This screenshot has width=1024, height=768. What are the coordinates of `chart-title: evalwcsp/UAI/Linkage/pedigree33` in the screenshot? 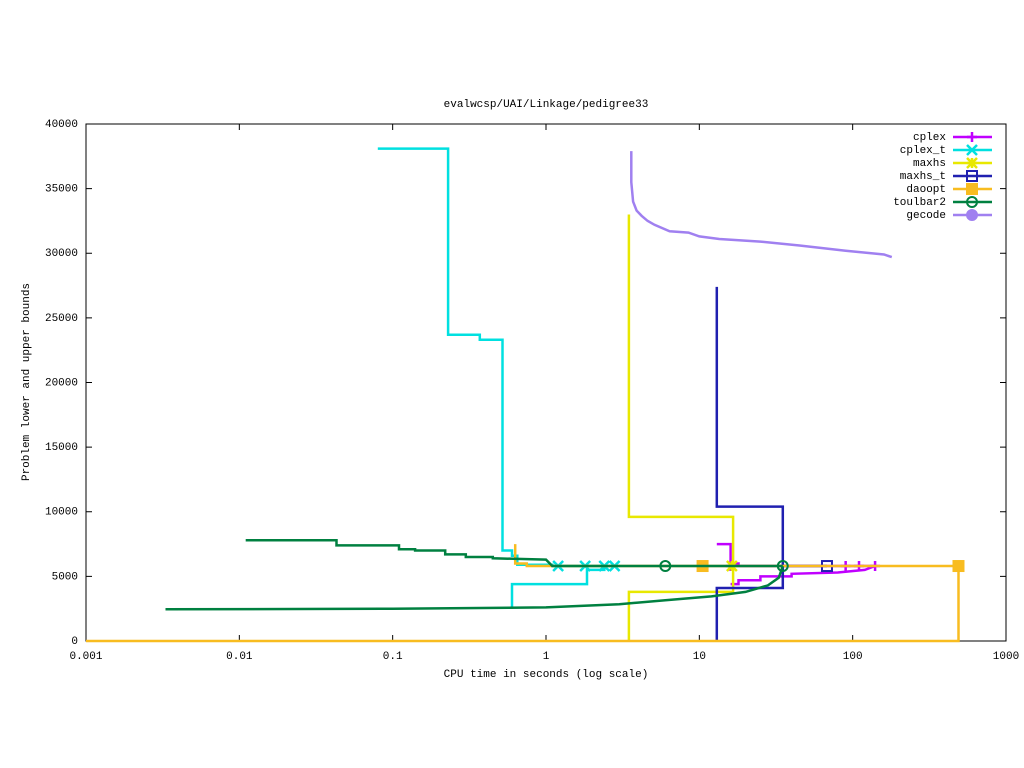 It's located at (546, 105).